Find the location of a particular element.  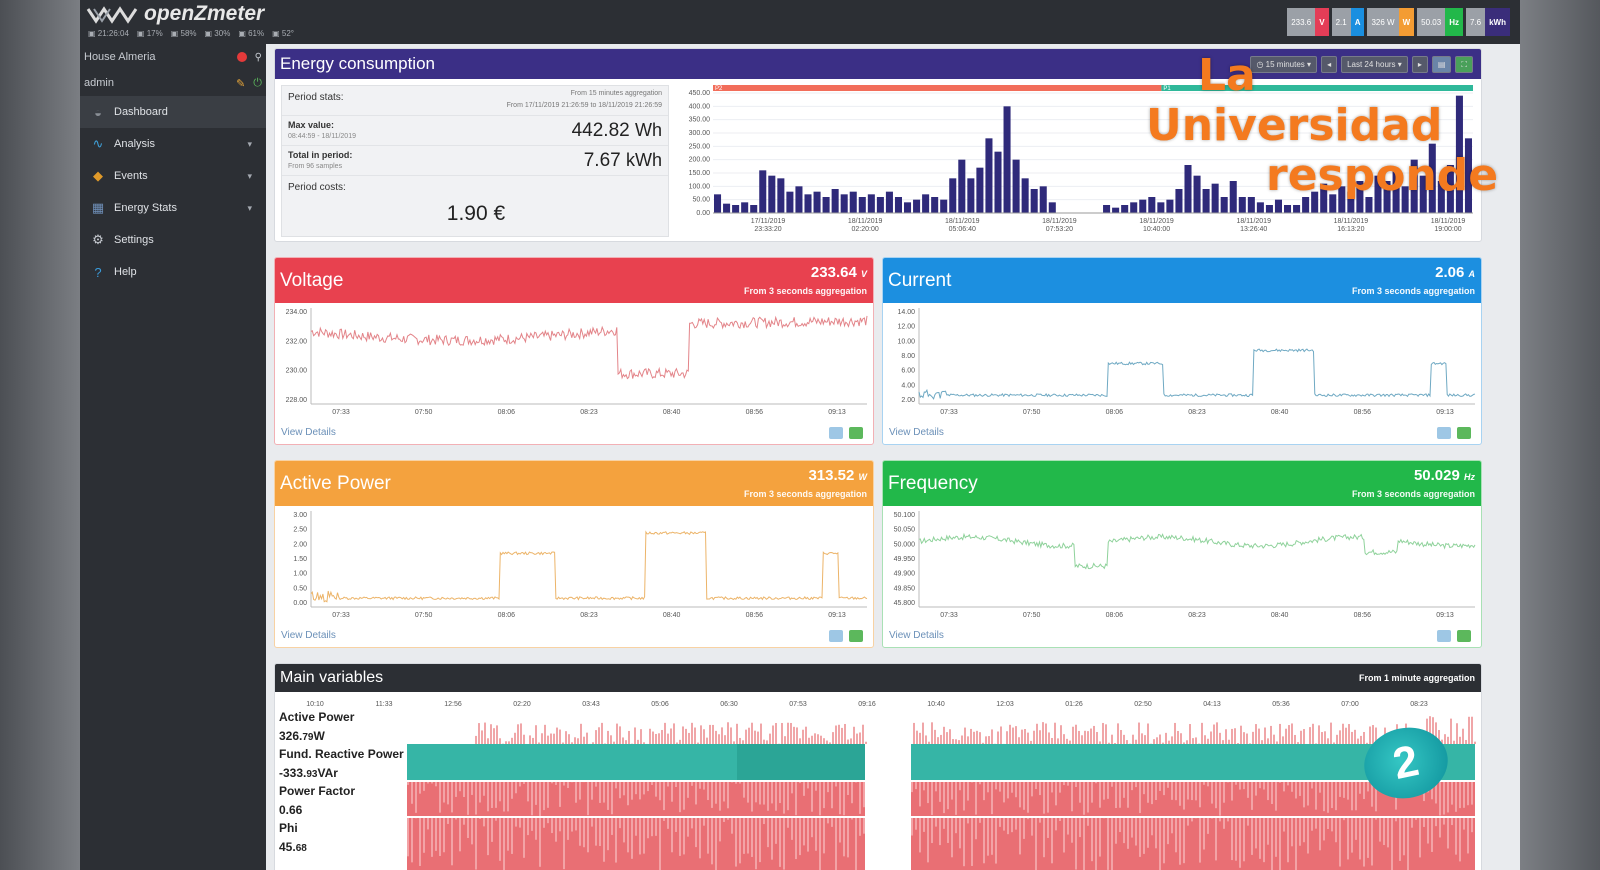

live-badge: 7.6 kWh is located at coordinates (1487, 22).